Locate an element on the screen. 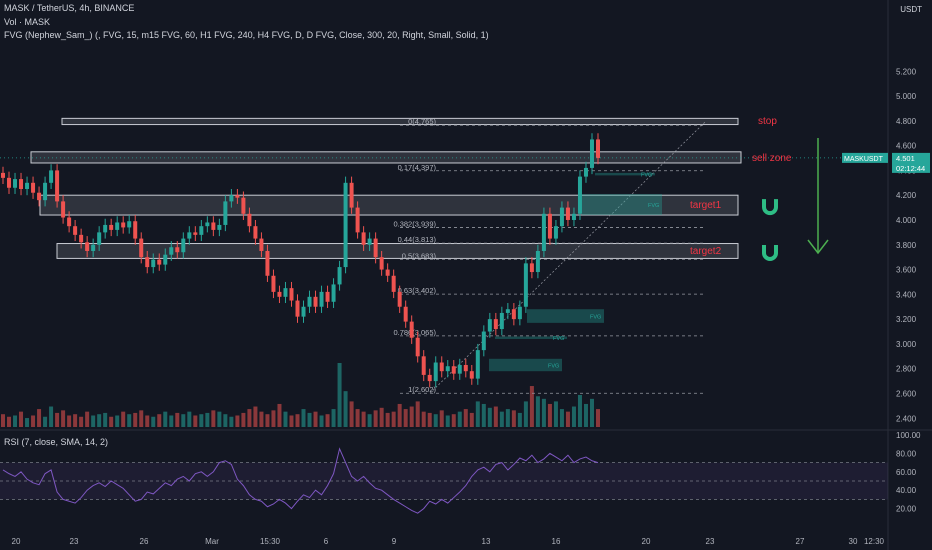  currency-label: USDT is located at coordinates (911, 9).